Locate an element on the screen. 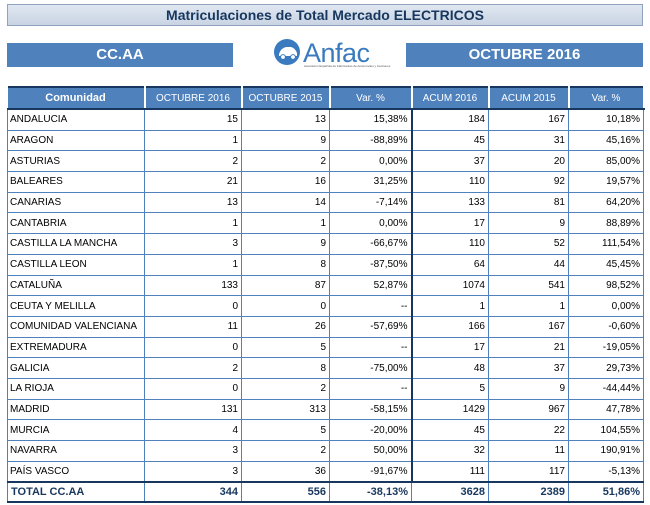 The height and width of the screenshot is (505, 650). table-row: CEUTA Y MELILLA 0 0 -- 1 1 0,00% is located at coordinates (325, 306).